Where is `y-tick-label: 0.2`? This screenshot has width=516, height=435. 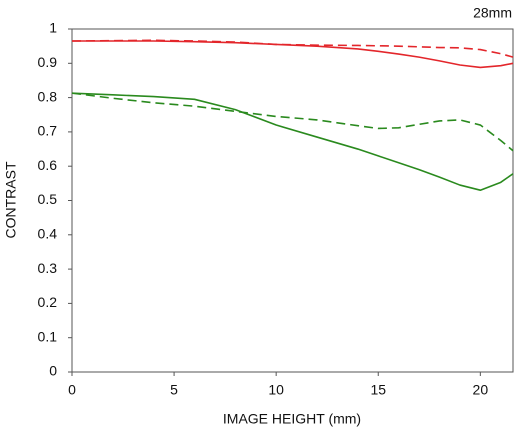 y-tick-label: 0.2 is located at coordinates (48, 302).